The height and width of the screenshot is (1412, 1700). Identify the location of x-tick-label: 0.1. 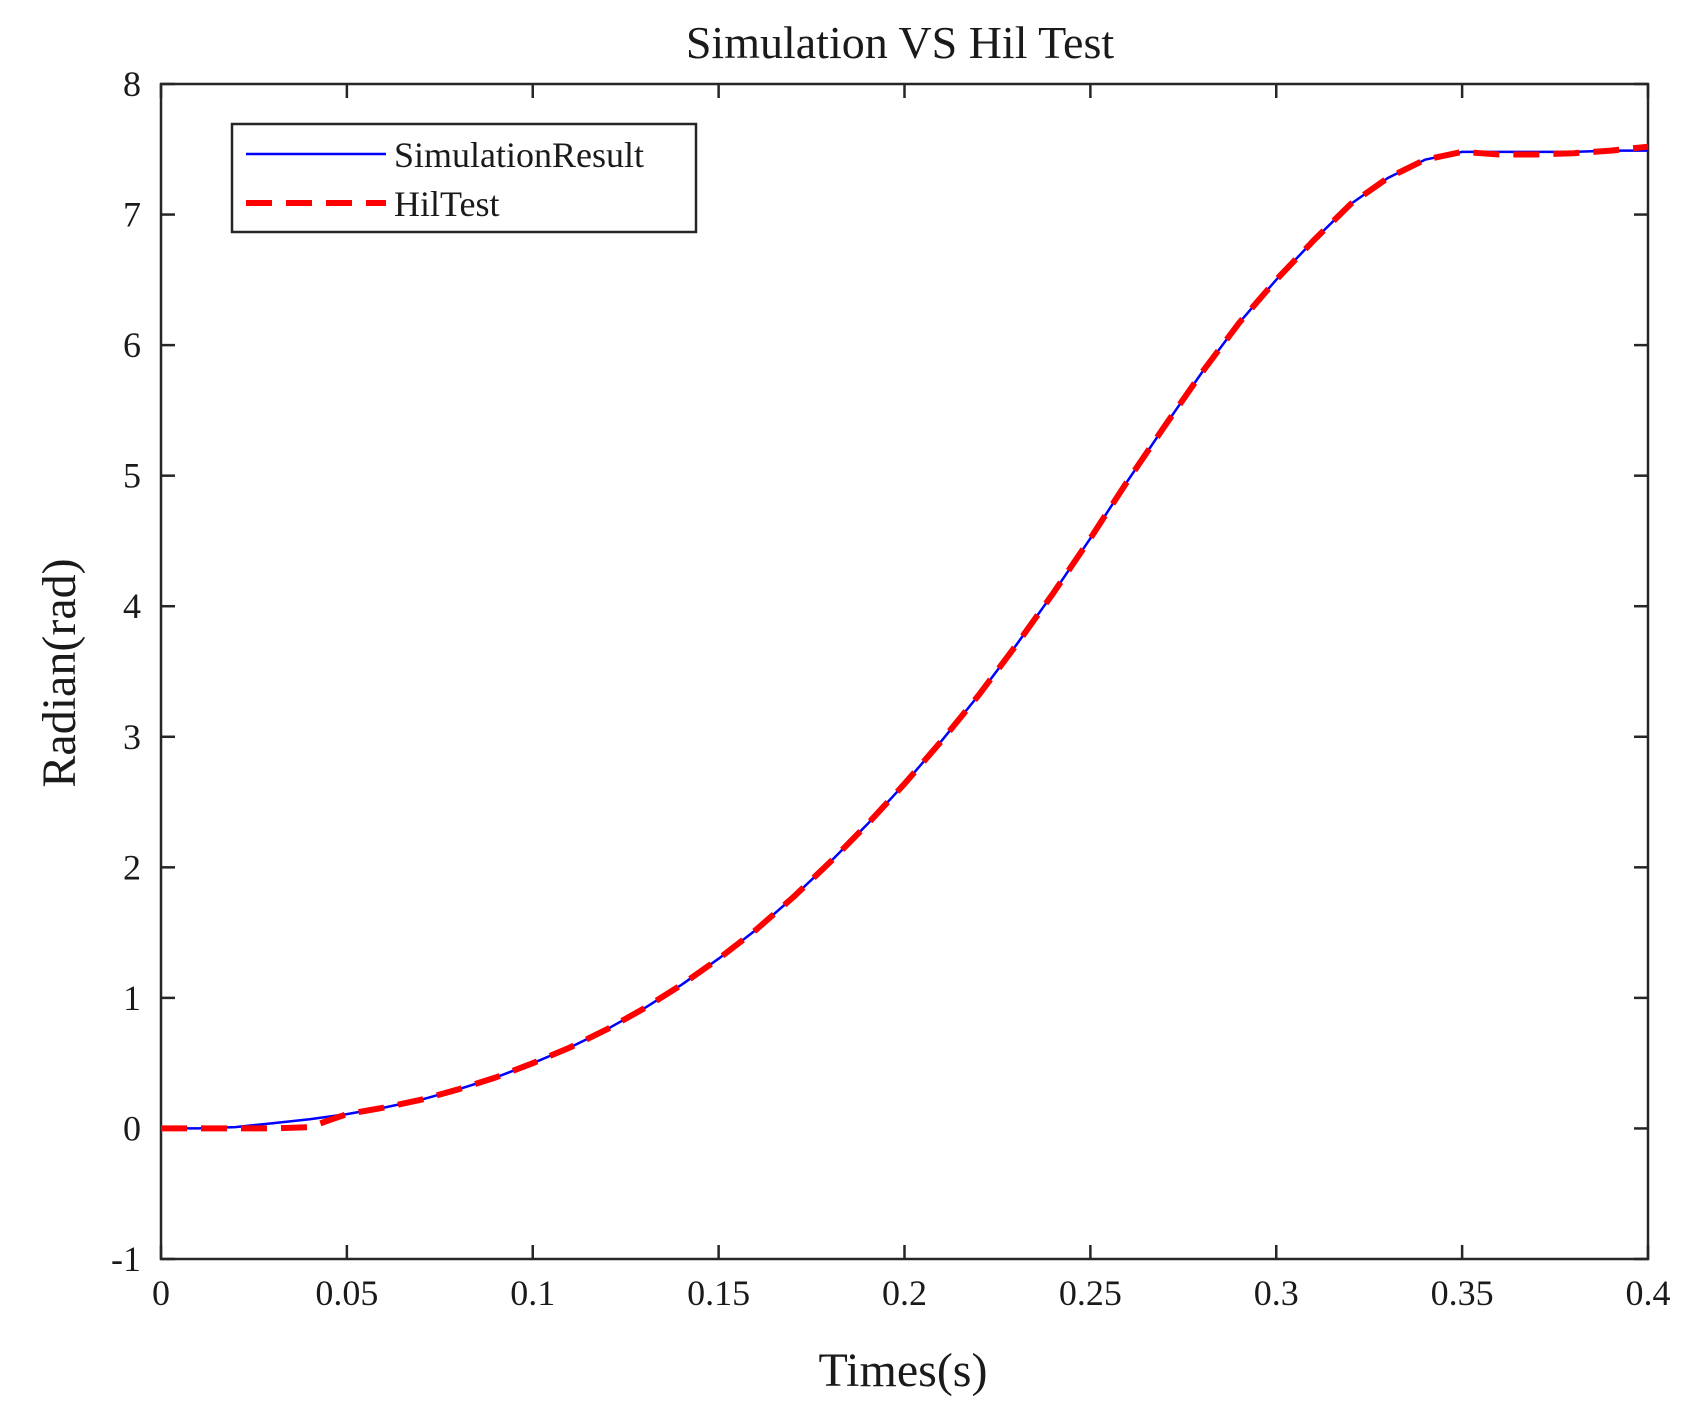
(532, 1293).